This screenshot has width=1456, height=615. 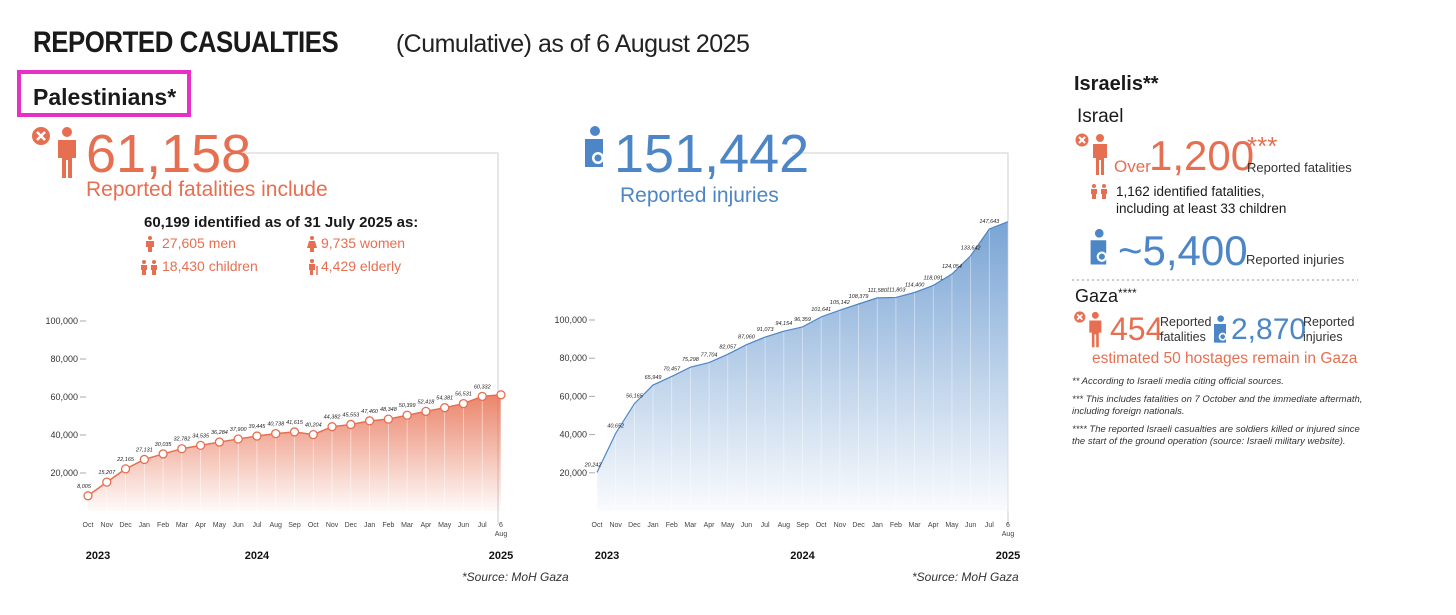 What do you see at coordinates (573, 473) in the screenshot?
I see `y-tick-label: 20,000` at bounding box center [573, 473].